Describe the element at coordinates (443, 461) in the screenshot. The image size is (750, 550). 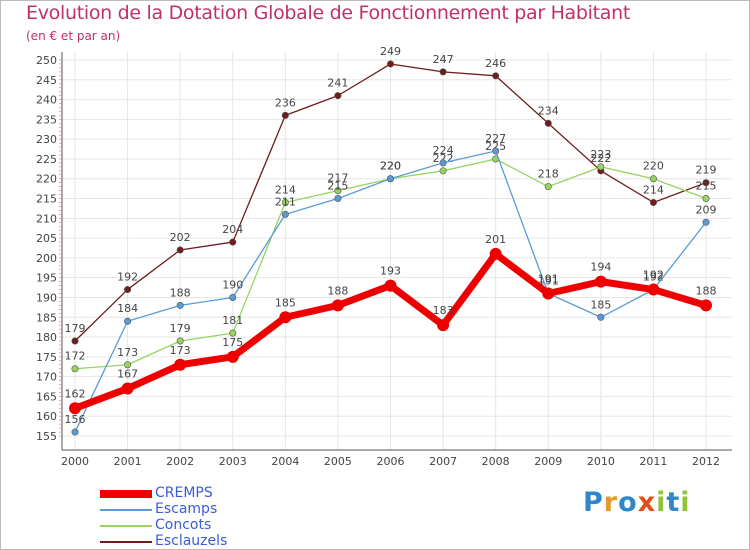
I see `x-tick-label: 2007` at that location.